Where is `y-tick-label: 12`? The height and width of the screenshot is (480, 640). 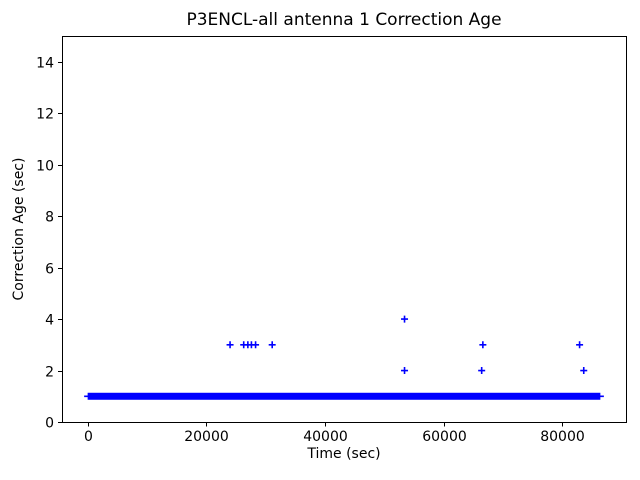 y-tick-label: 12 is located at coordinates (45, 115).